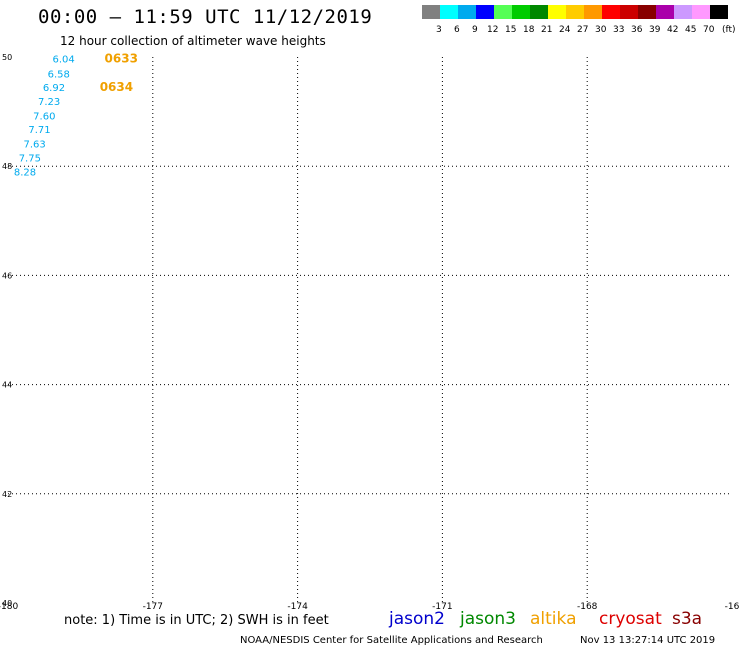 The image size is (740, 650). I want to click on pass-time-label: 0633, so click(121, 59).